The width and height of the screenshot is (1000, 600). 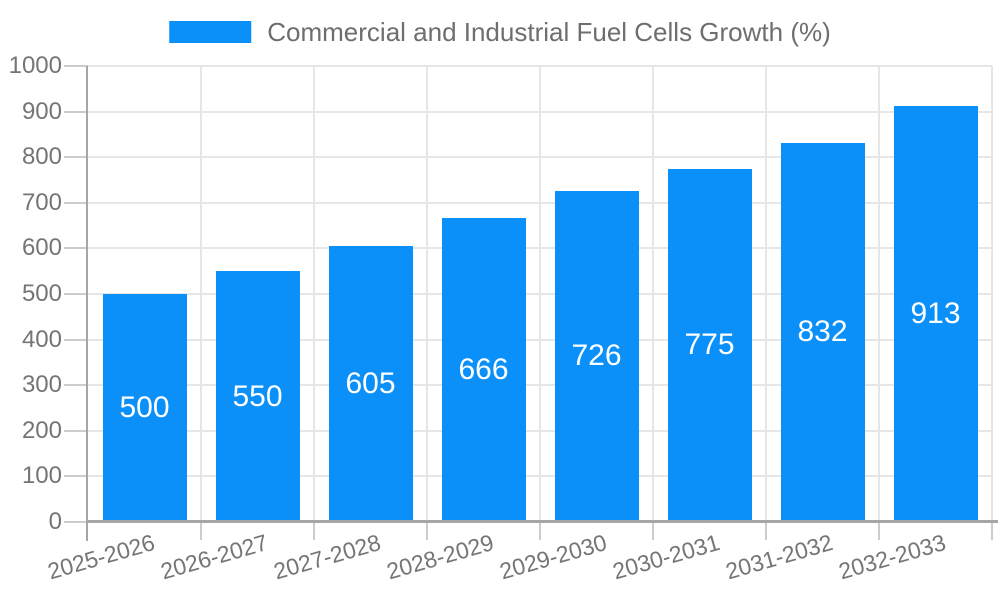 I want to click on y-axis-tick-label: 800, so click(x=41, y=157).